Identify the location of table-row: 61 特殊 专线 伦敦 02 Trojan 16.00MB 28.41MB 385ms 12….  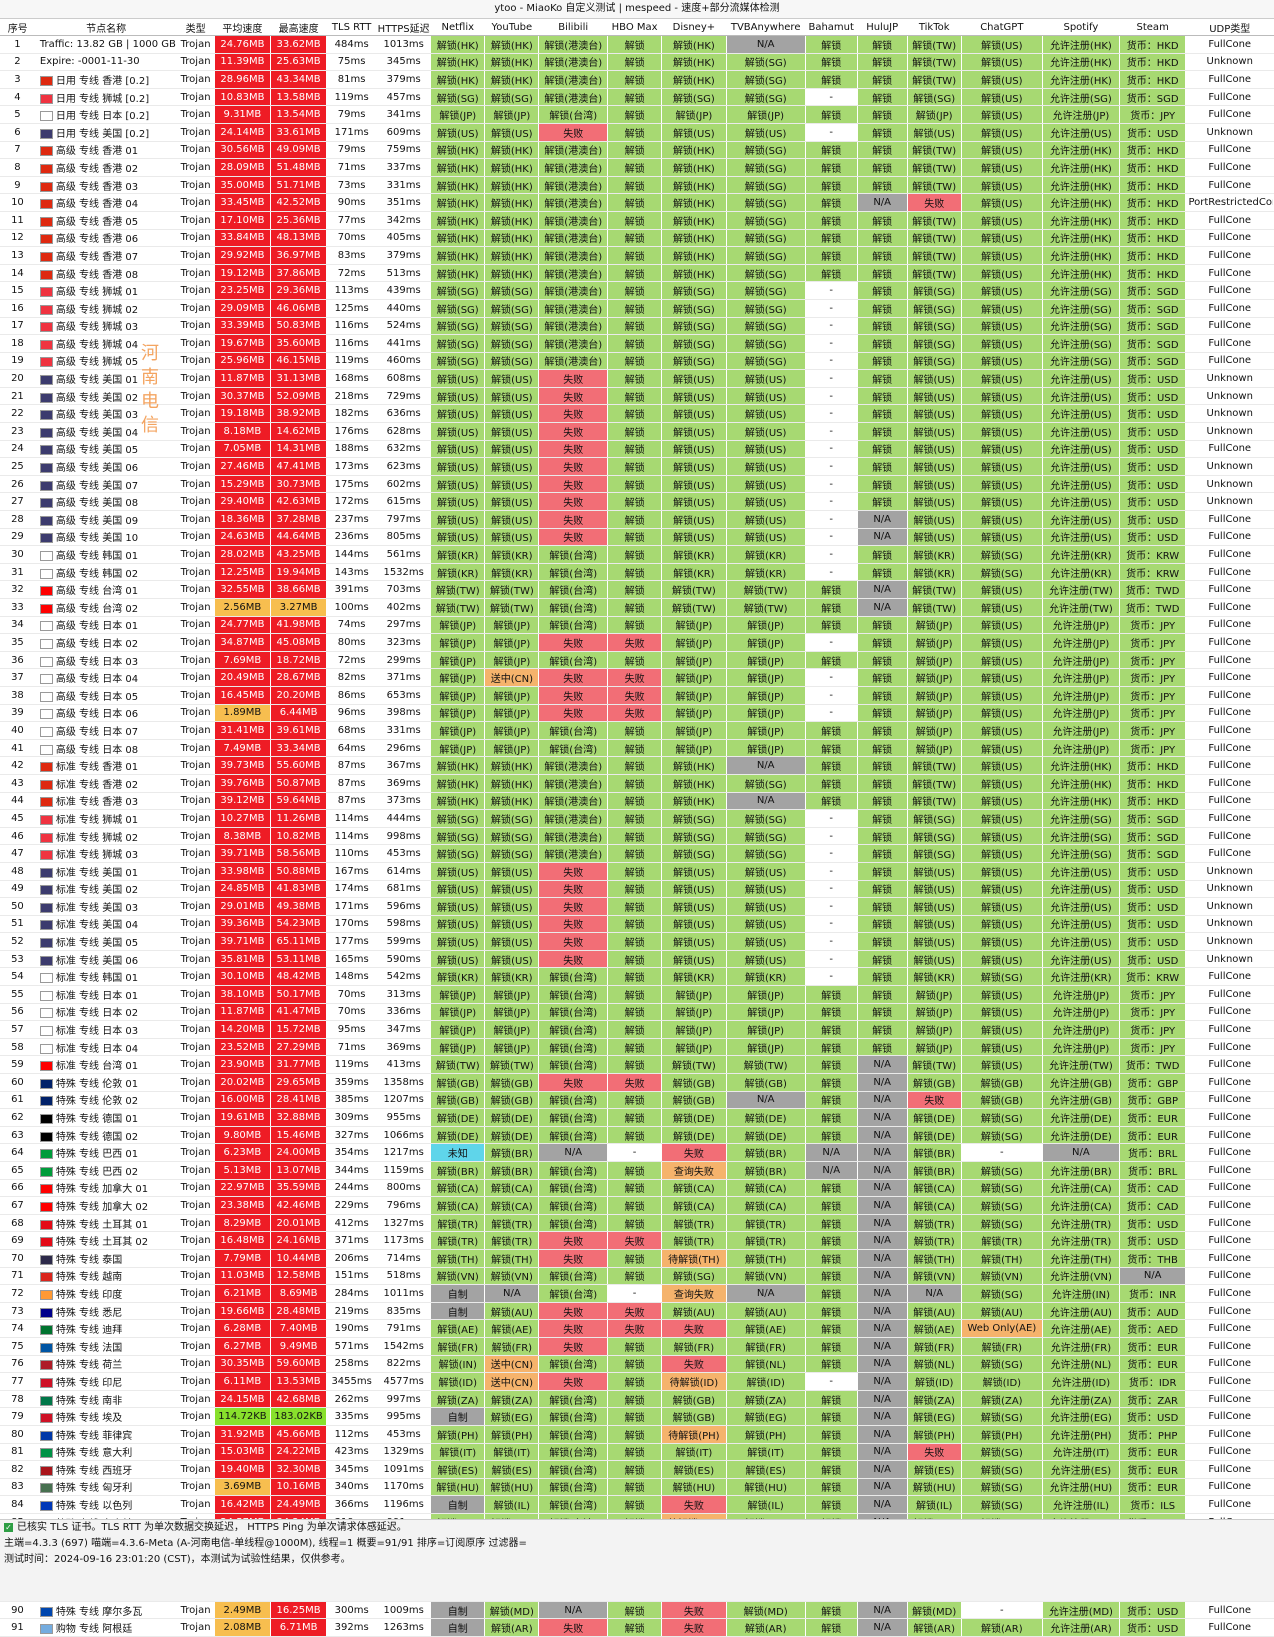
(637, 1100).